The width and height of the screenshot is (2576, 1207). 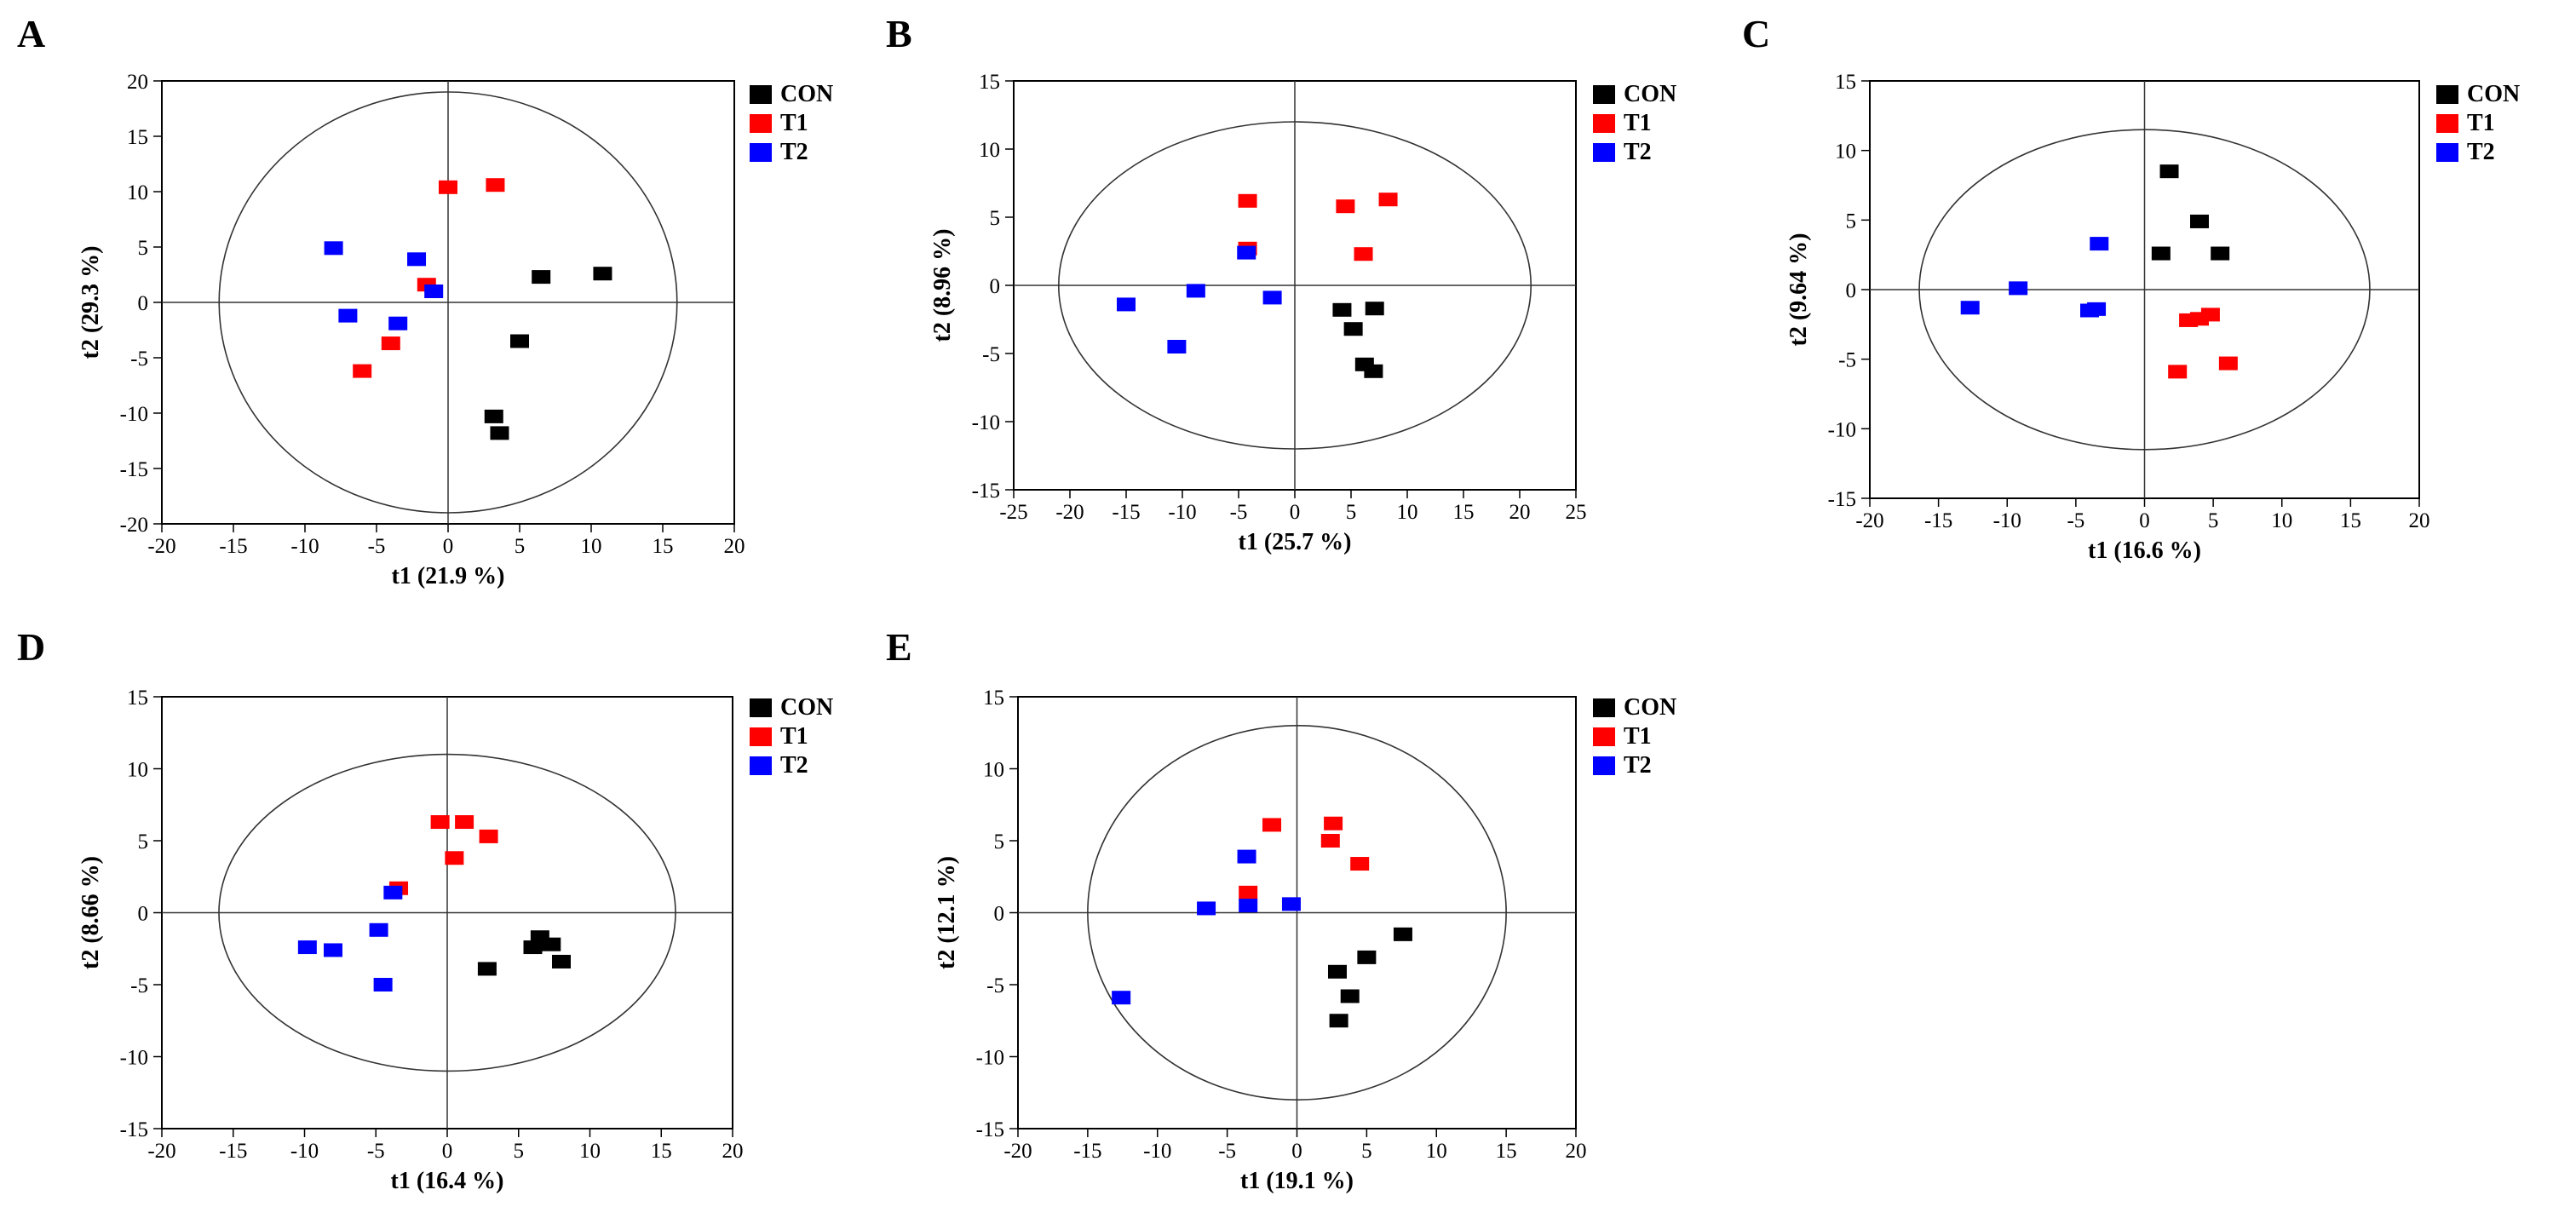 I want to click on panel-d-x-tick-label: -20, so click(x=161, y=1151).